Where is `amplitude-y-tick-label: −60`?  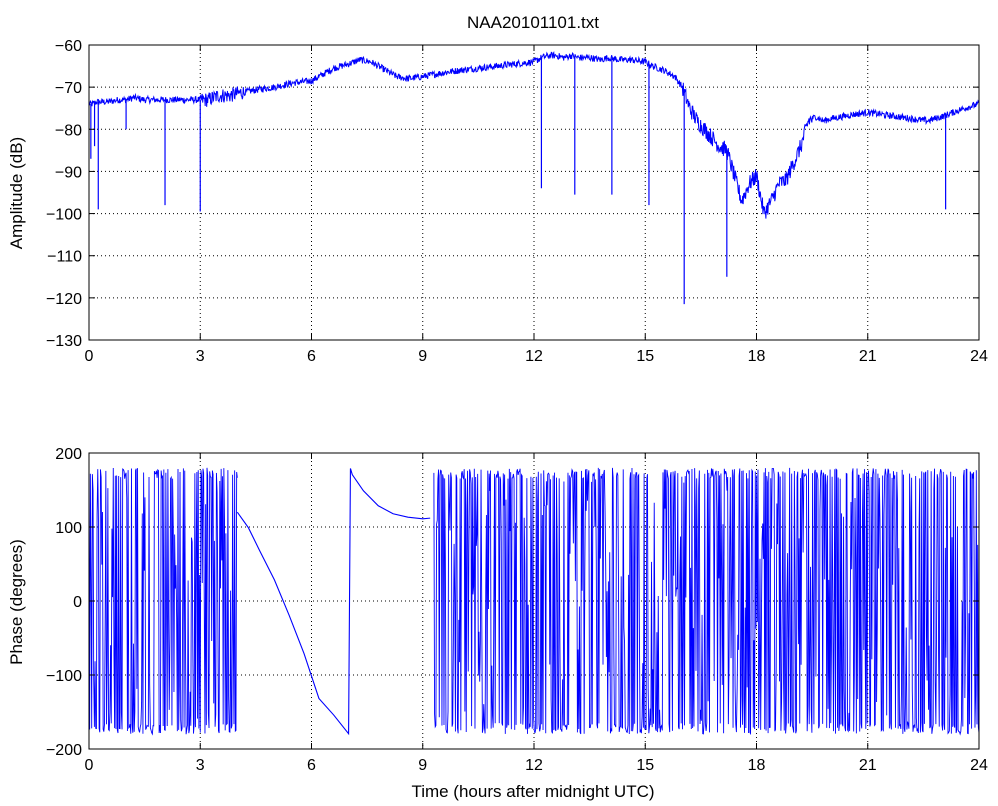
amplitude-y-tick-label: −60 is located at coordinates (68, 46).